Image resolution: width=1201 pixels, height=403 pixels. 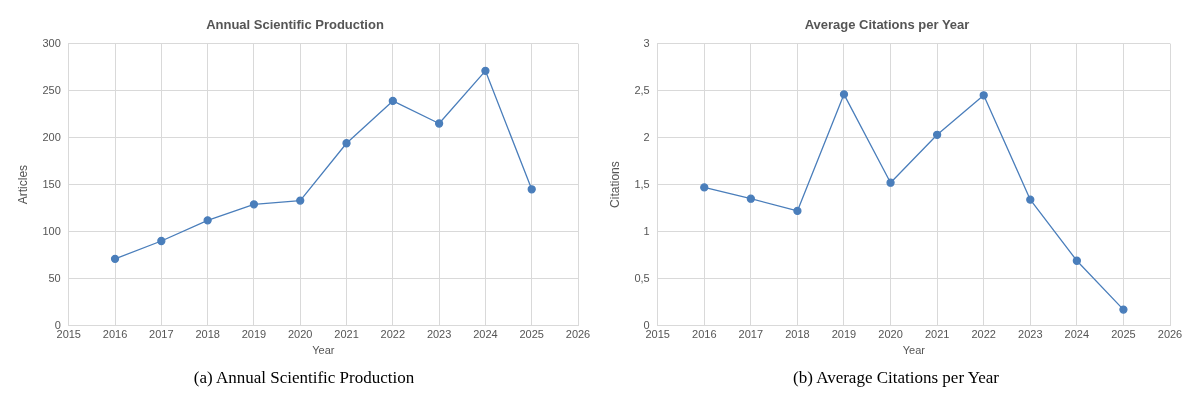 What do you see at coordinates (22, 184) in the screenshot?
I see `y-axis-title: Articles` at bounding box center [22, 184].